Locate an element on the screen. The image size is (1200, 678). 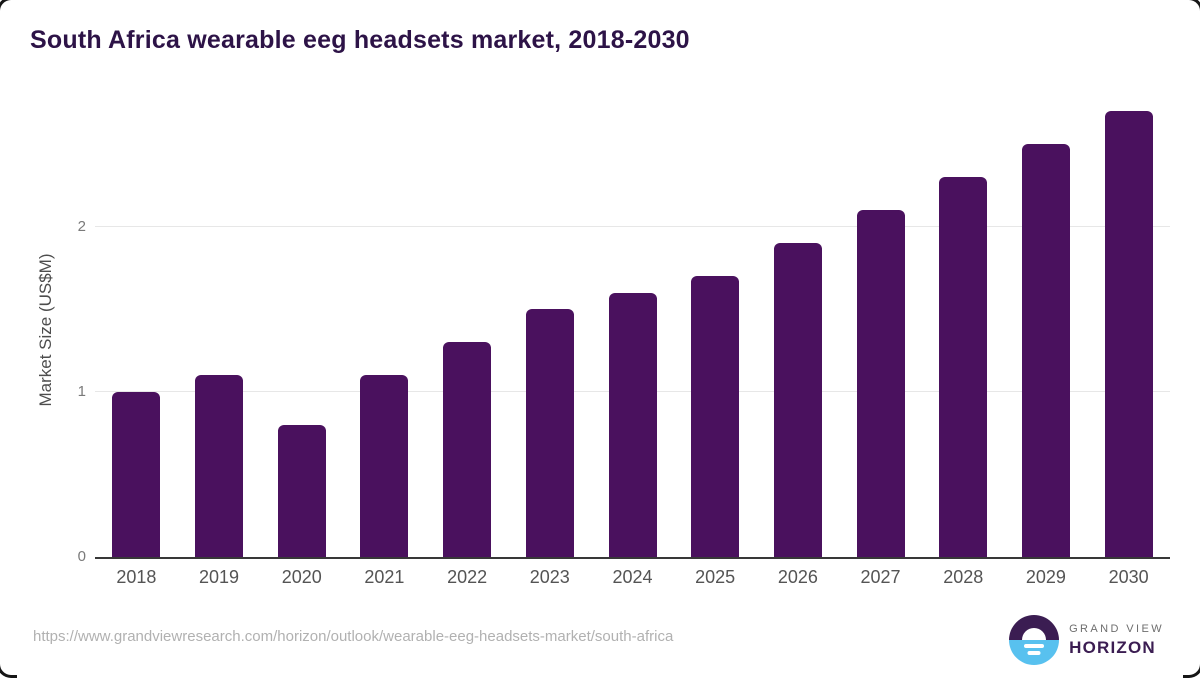
x-tick-label-2025: 2025 is located at coordinates (715, 577).